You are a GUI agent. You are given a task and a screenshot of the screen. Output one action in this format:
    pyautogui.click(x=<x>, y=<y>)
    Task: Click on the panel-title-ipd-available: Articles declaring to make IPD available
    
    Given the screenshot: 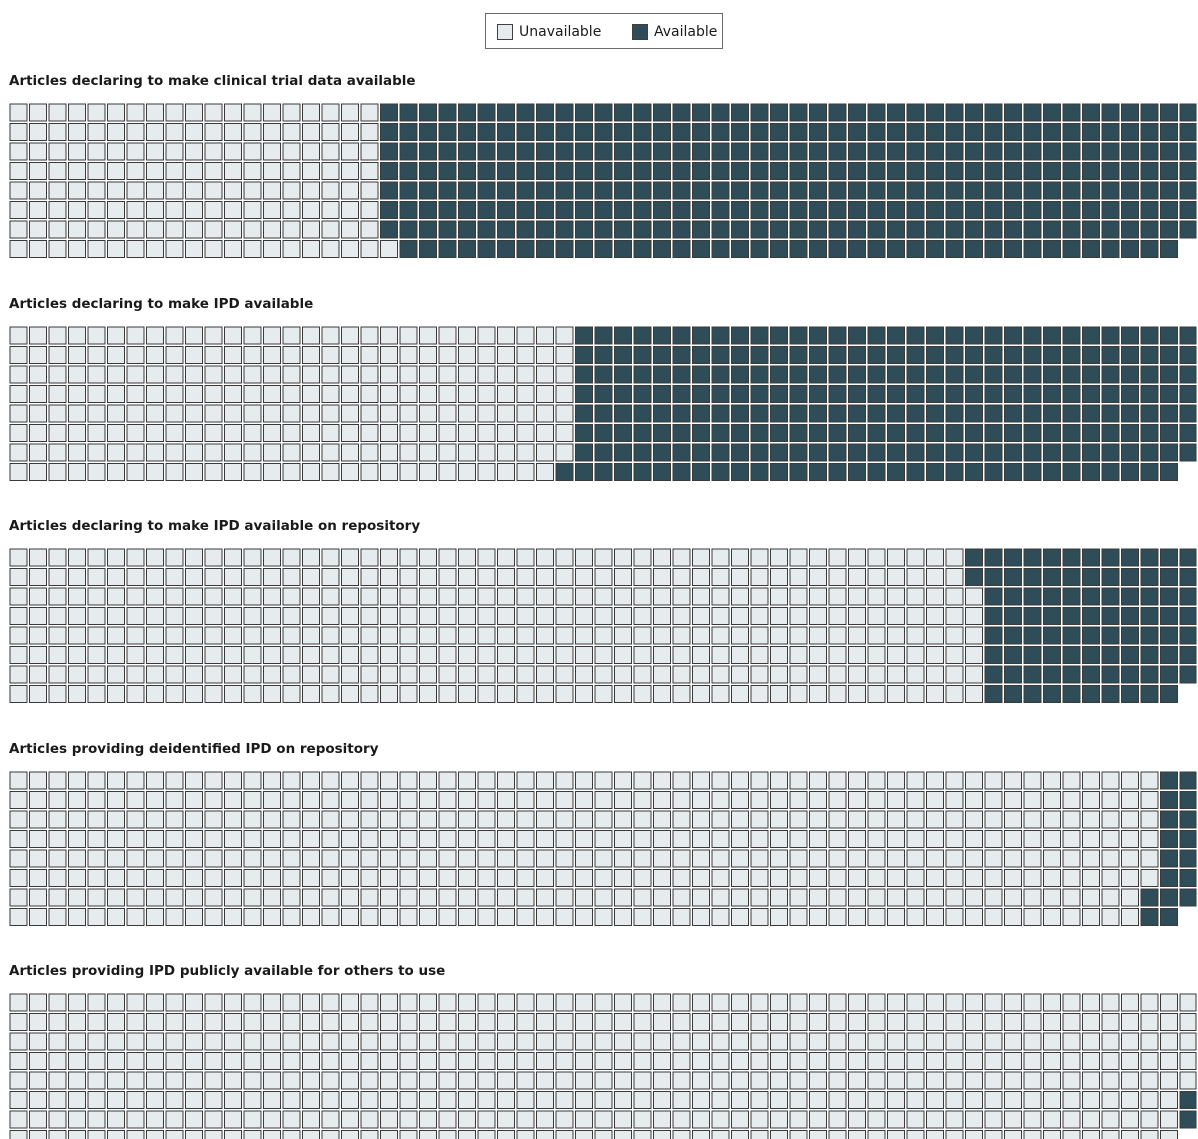 What is the action you would take?
    pyautogui.click(x=161, y=304)
    